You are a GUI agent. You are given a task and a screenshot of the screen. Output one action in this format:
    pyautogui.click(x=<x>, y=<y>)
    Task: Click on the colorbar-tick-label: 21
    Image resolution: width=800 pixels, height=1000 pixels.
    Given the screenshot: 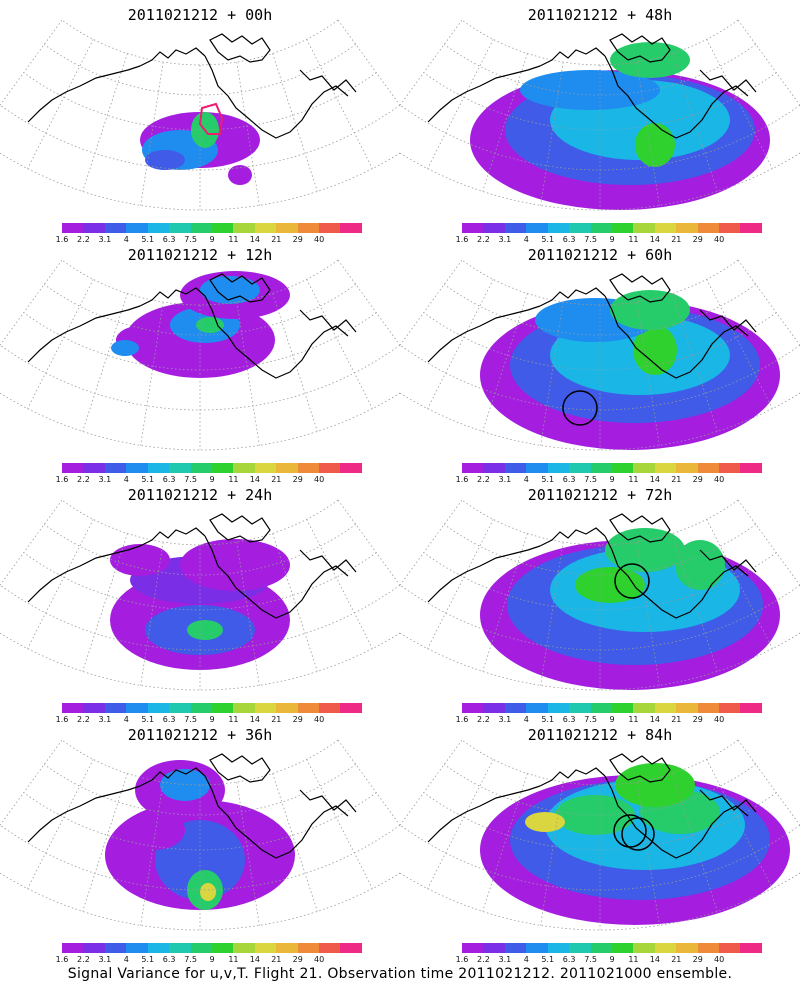 What is the action you would take?
    pyautogui.click(x=276, y=959)
    